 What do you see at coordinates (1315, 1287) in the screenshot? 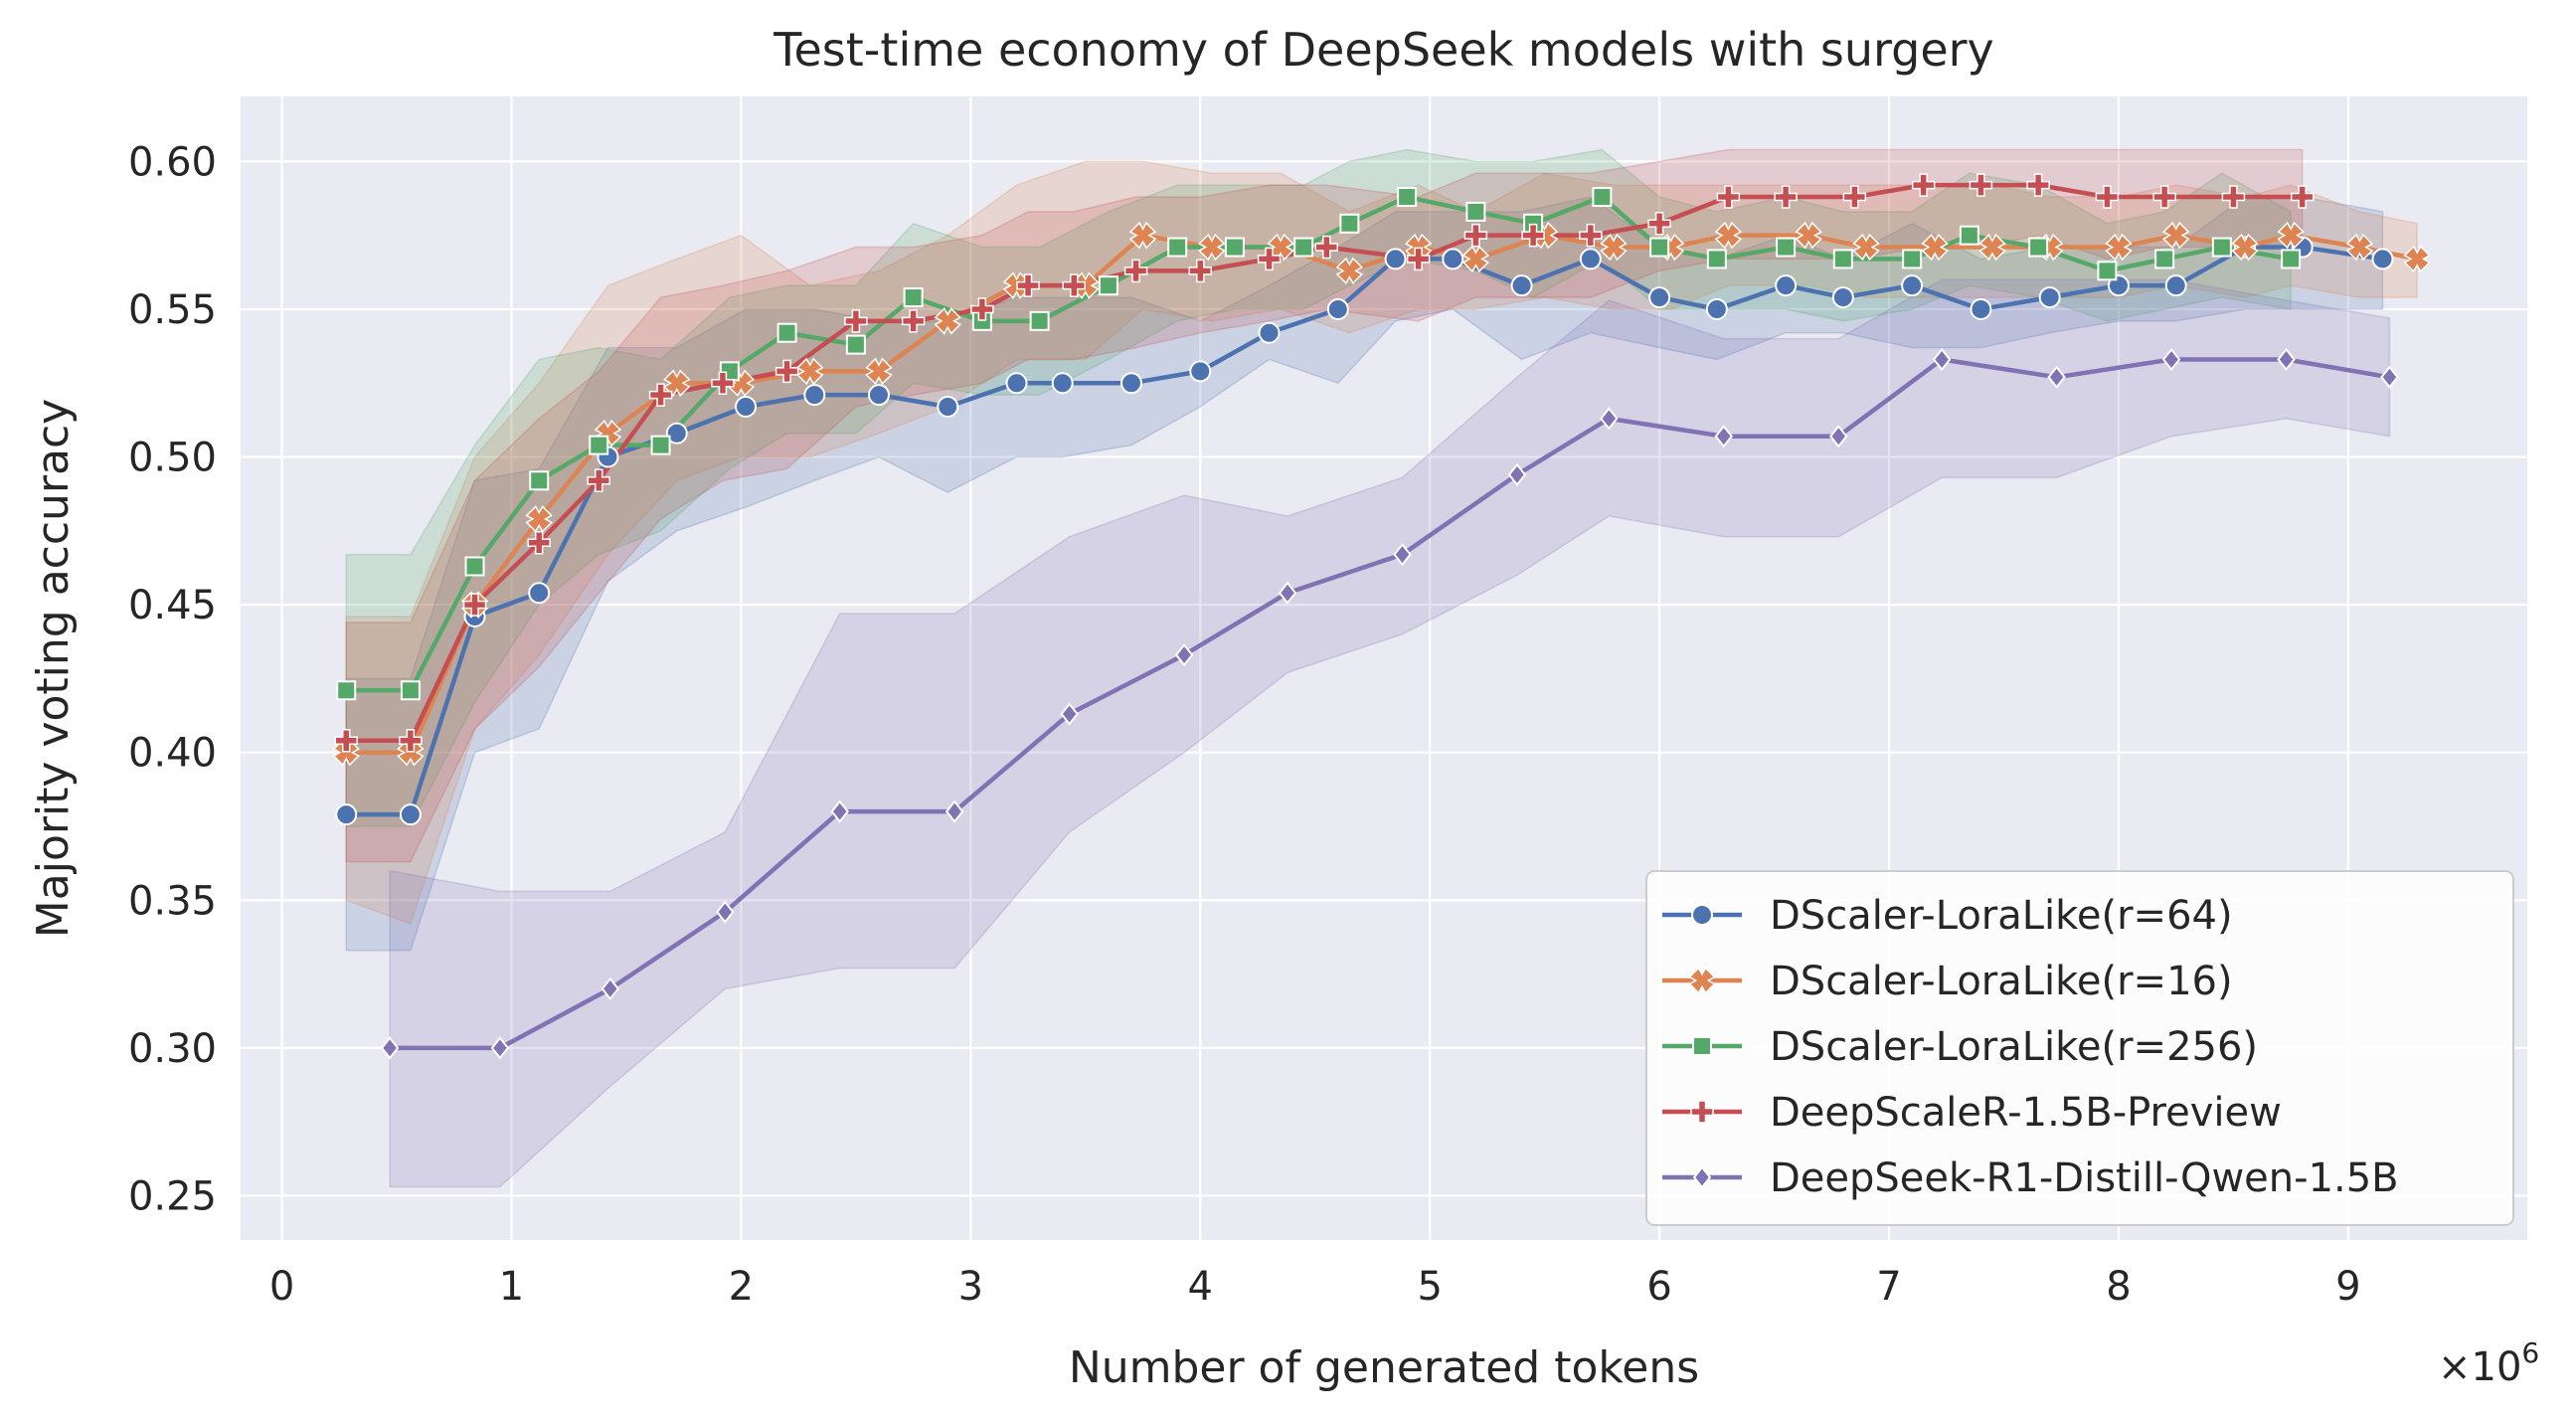
I see `x-tick-labels: 0 1 2 3 4 5 6 7 8 9` at bounding box center [1315, 1287].